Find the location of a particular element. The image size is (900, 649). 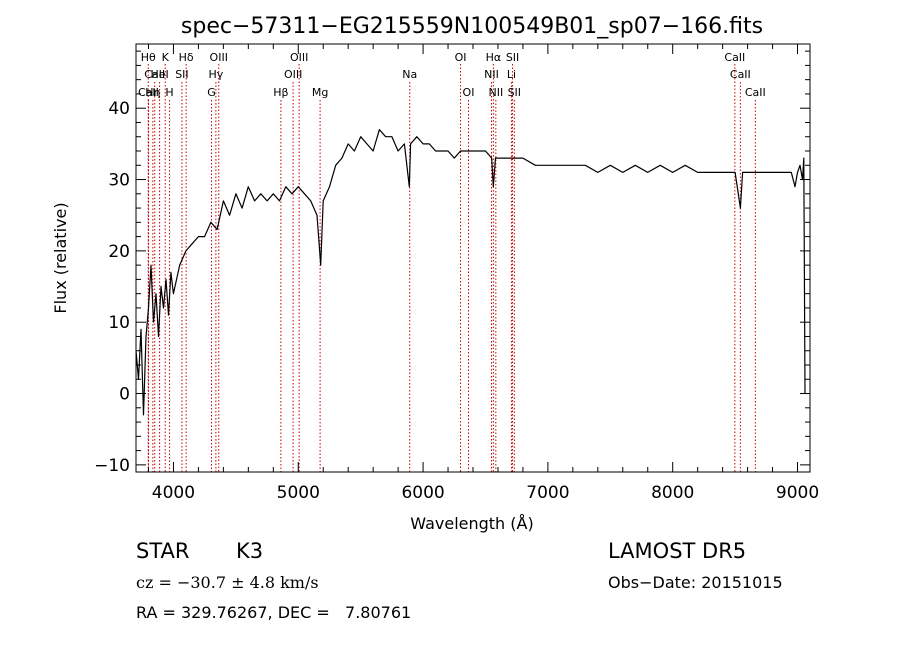

spectral-line-label: Hη is located at coordinates (152, 92).